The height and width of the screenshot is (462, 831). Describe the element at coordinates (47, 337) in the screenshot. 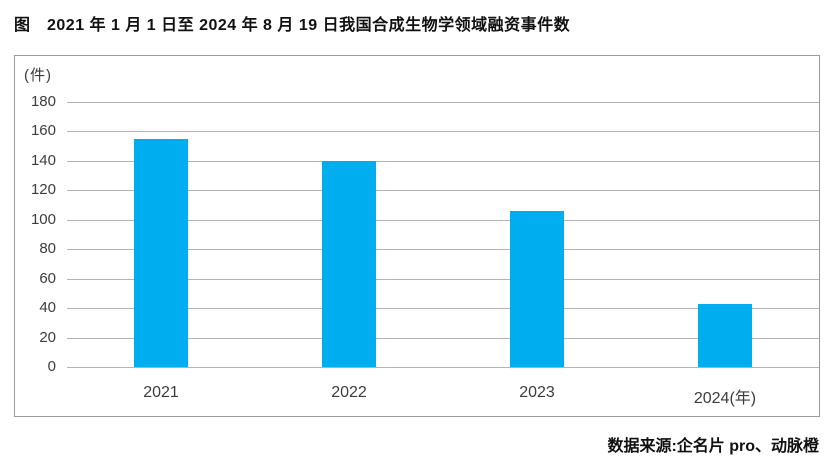

I see `y-axis-tick-label: 20` at that location.